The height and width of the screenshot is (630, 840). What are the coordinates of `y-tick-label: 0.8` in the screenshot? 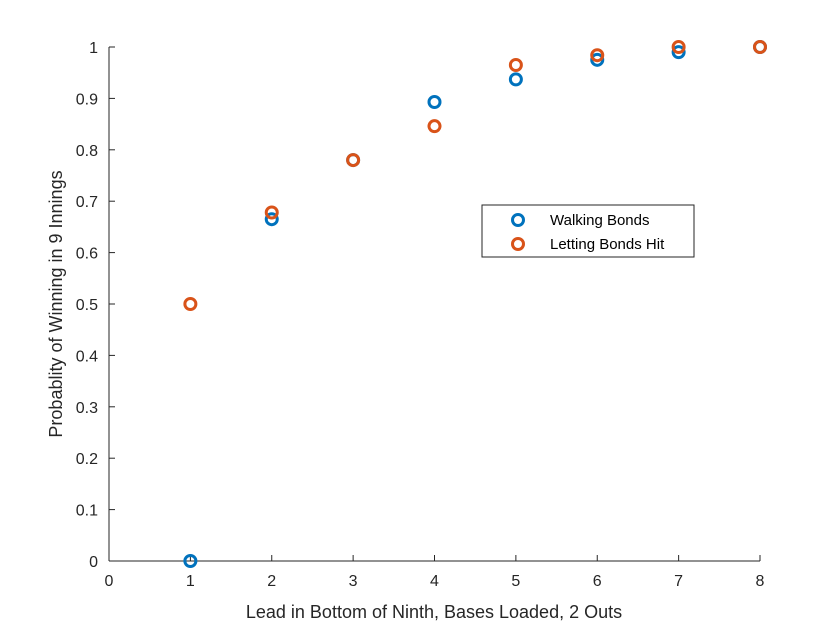 It's located at (87, 151).